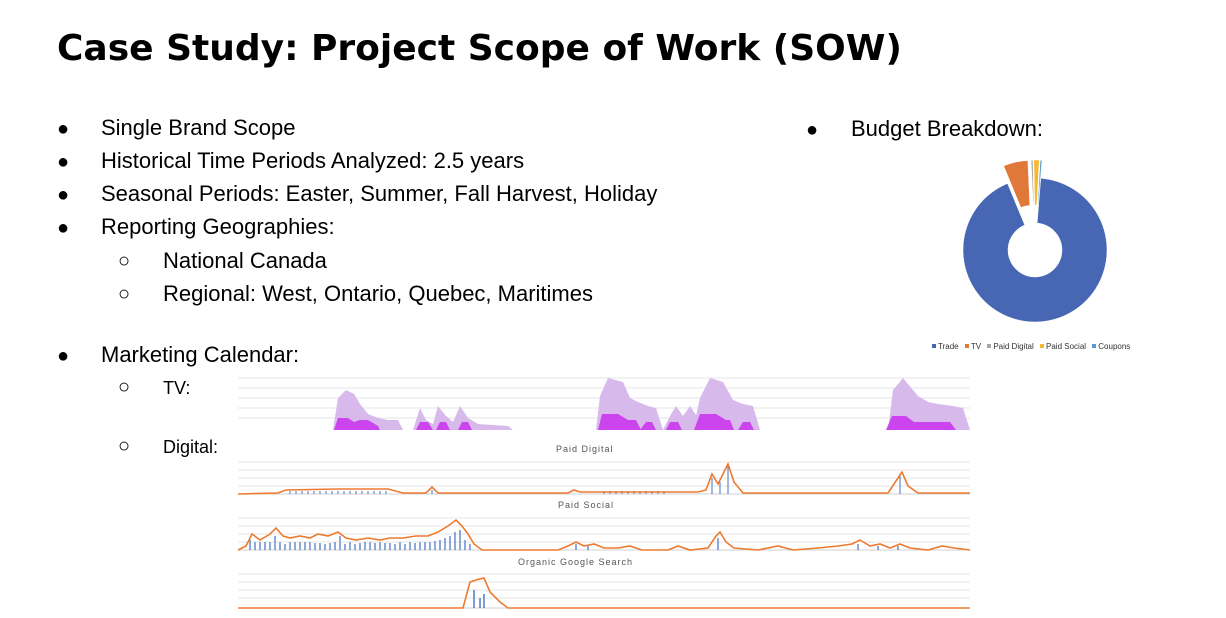 Image resolution: width=1226 pixels, height=618 pixels. I want to click on organic-search-chart, so click(604, 591).